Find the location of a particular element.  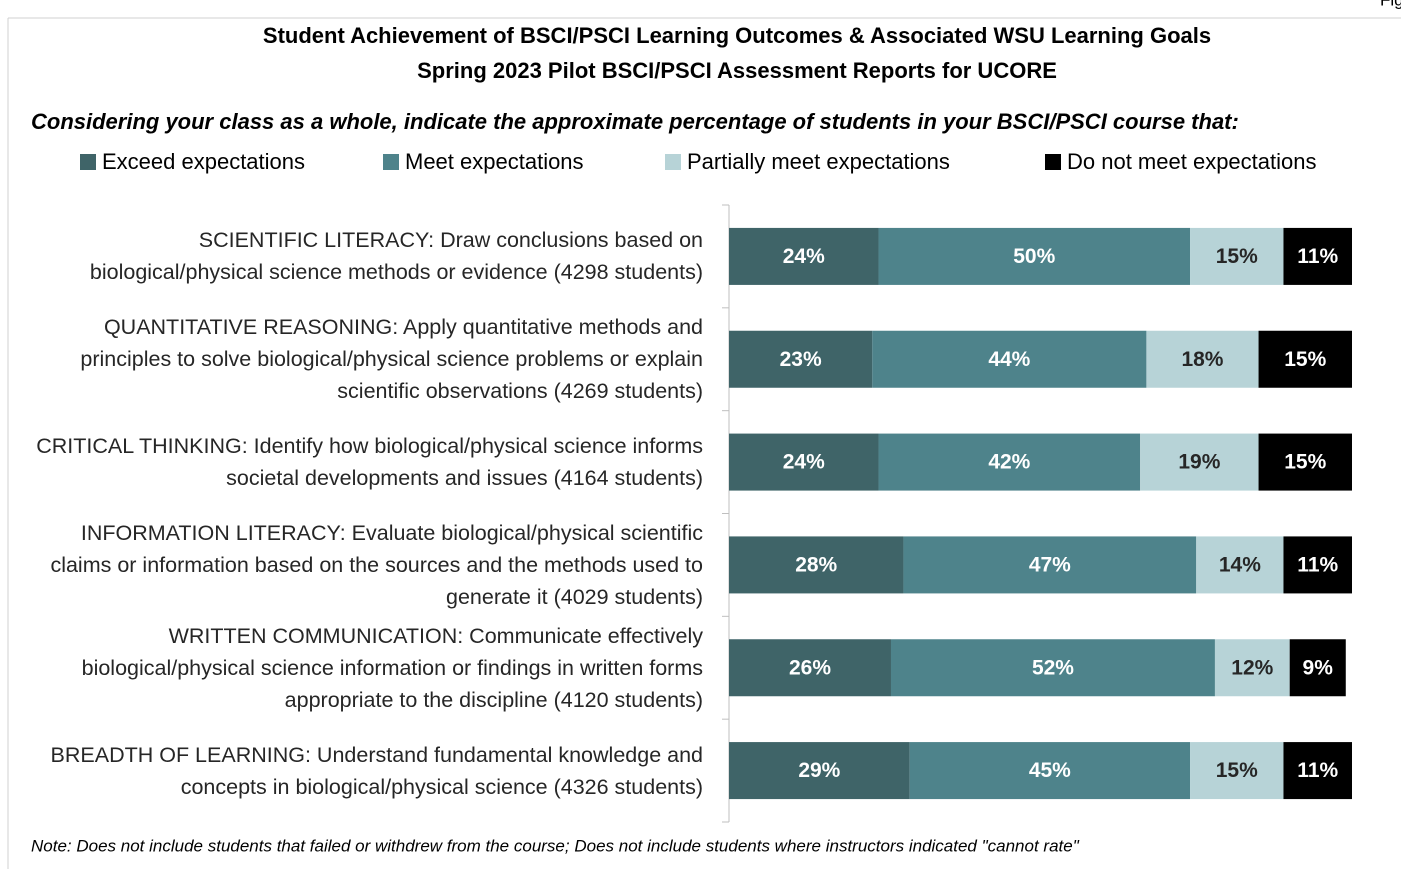

data-label: 12% is located at coordinates (1252, 667).